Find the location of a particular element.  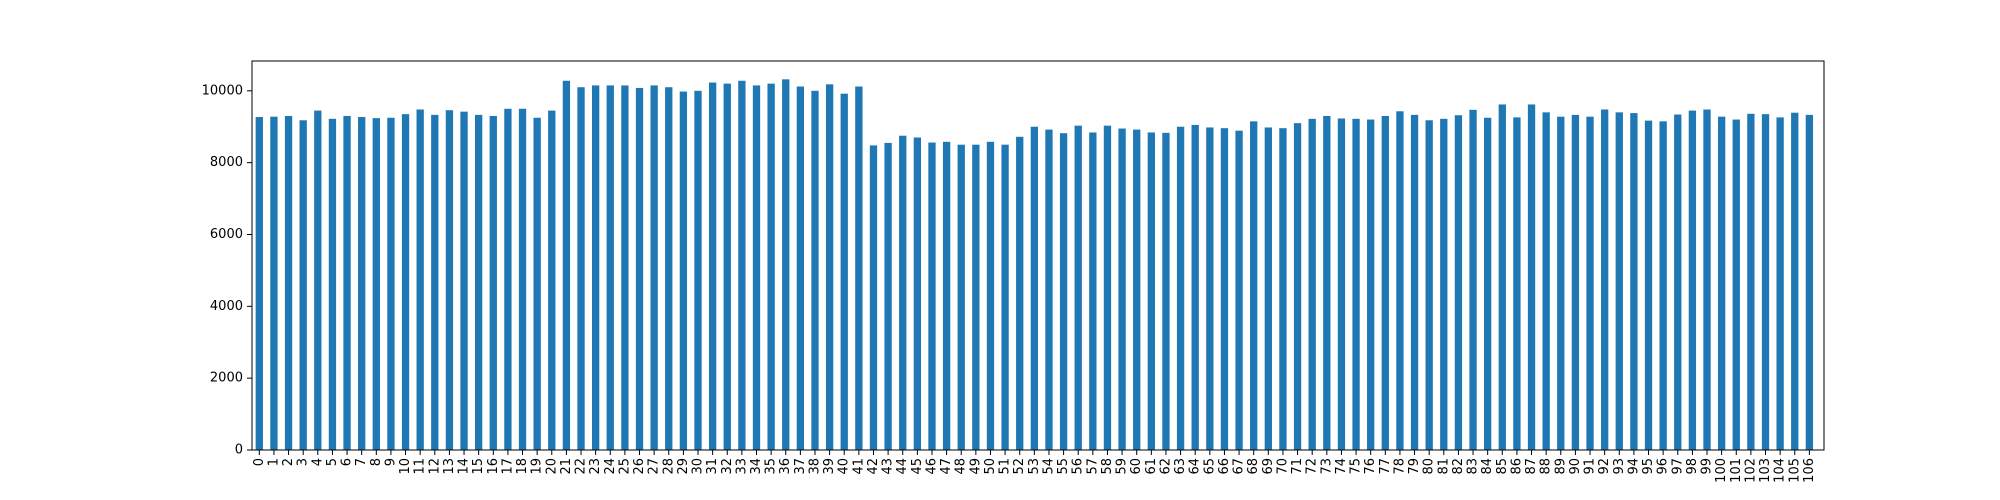

x-tick-label: 69 is located at coordinates (1268, 466).